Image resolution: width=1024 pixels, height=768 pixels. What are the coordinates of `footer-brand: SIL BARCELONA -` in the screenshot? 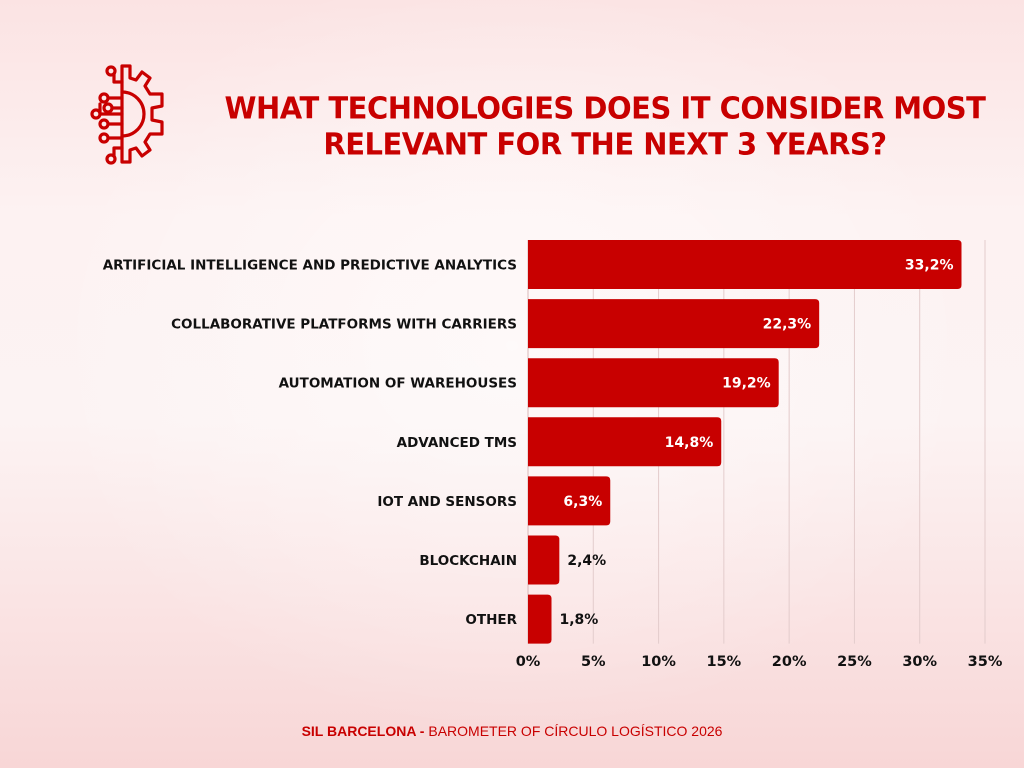 It's located at (363, 731).